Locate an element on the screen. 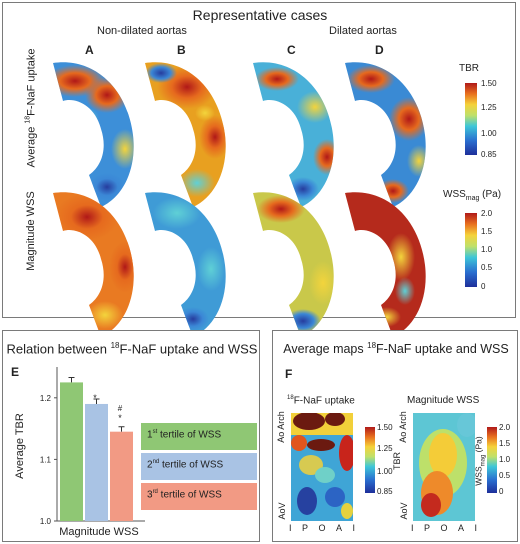  map1-title: 18F-NaF uptake is located at coordinates (321, 400).